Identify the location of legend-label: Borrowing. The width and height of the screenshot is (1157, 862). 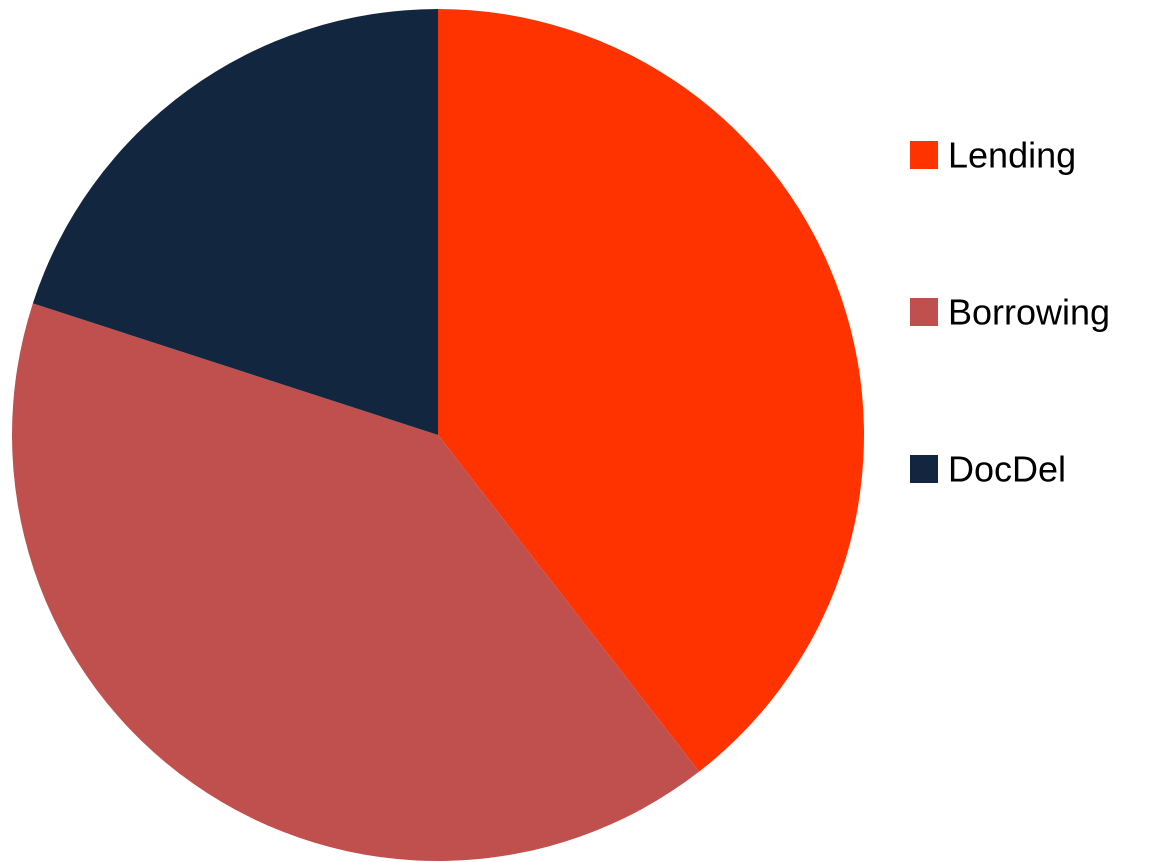
(1029, 312).